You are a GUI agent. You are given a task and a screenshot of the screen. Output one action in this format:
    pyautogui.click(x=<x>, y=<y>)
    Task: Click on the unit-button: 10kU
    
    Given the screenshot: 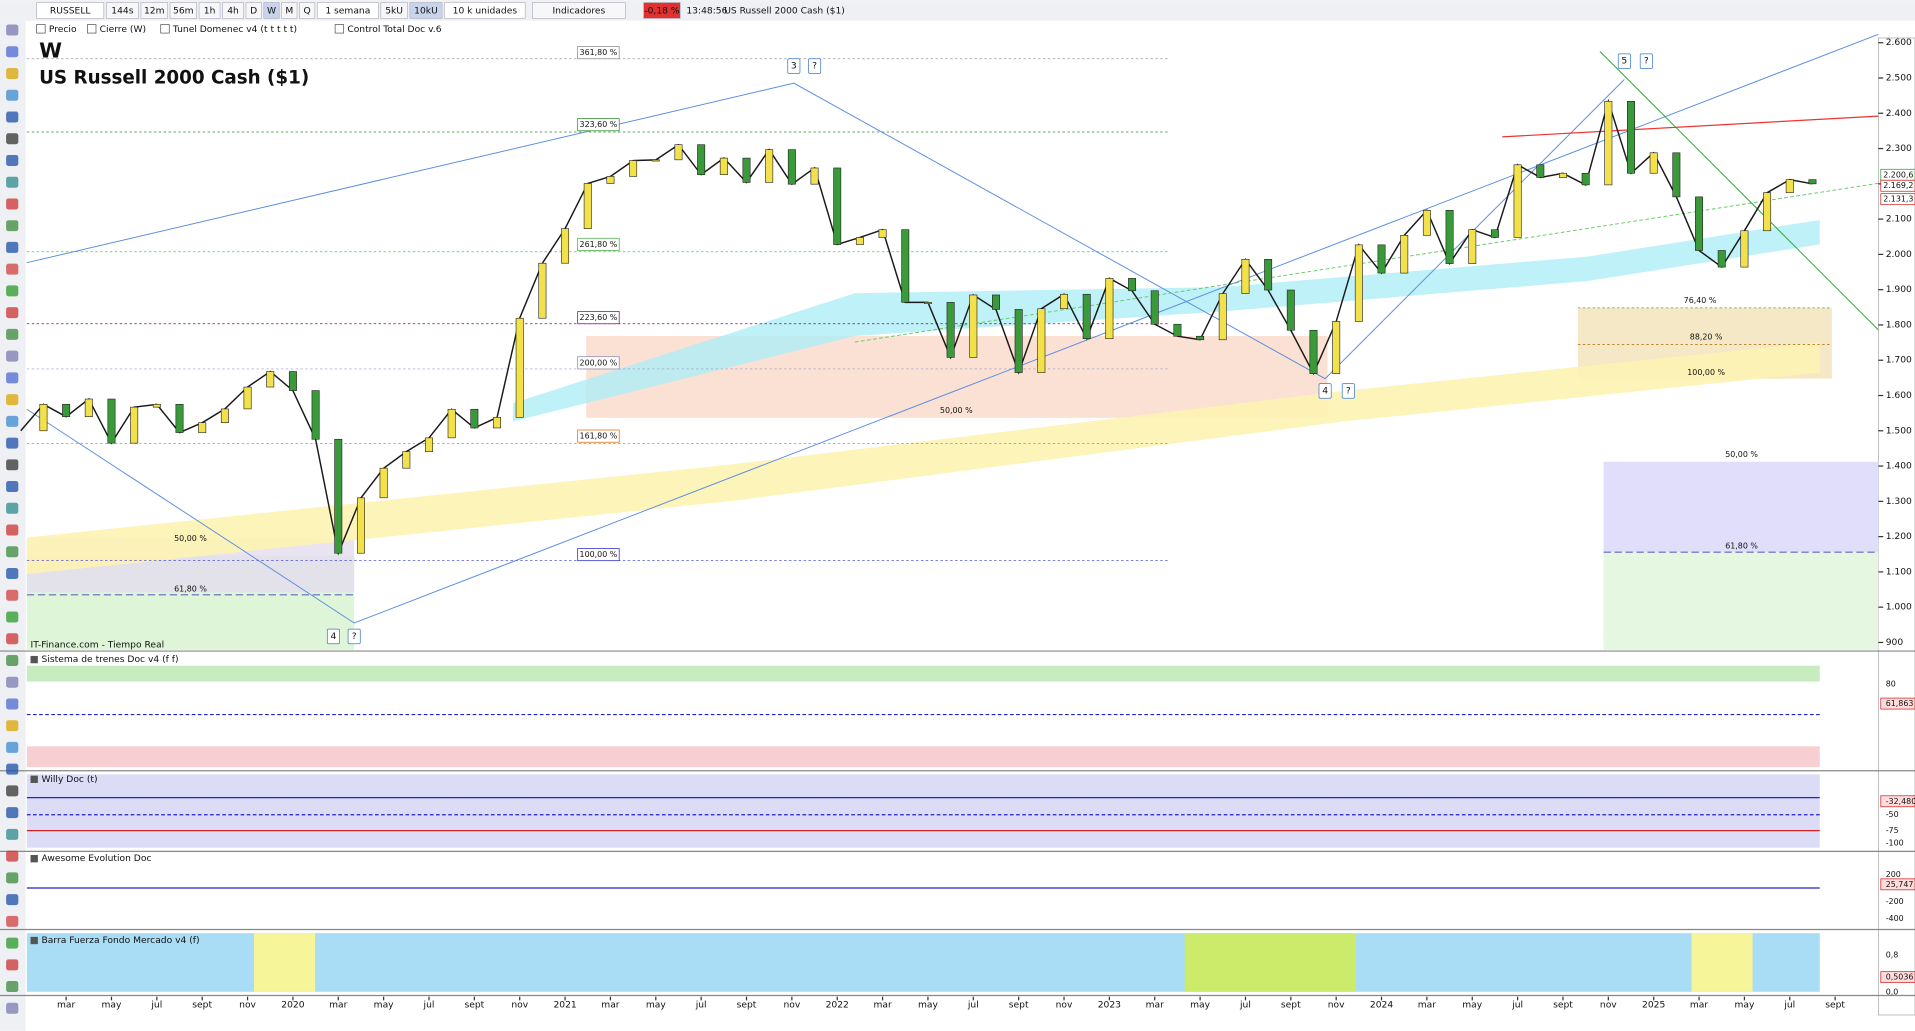 What is the action you would take?
    pyautogui.click(x=426, y=12)
    